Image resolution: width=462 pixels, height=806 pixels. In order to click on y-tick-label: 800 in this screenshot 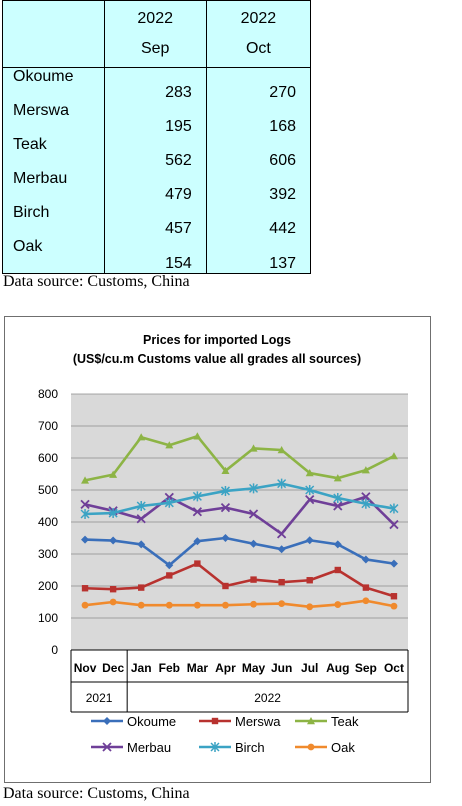, I will do `click(48, 394)`.